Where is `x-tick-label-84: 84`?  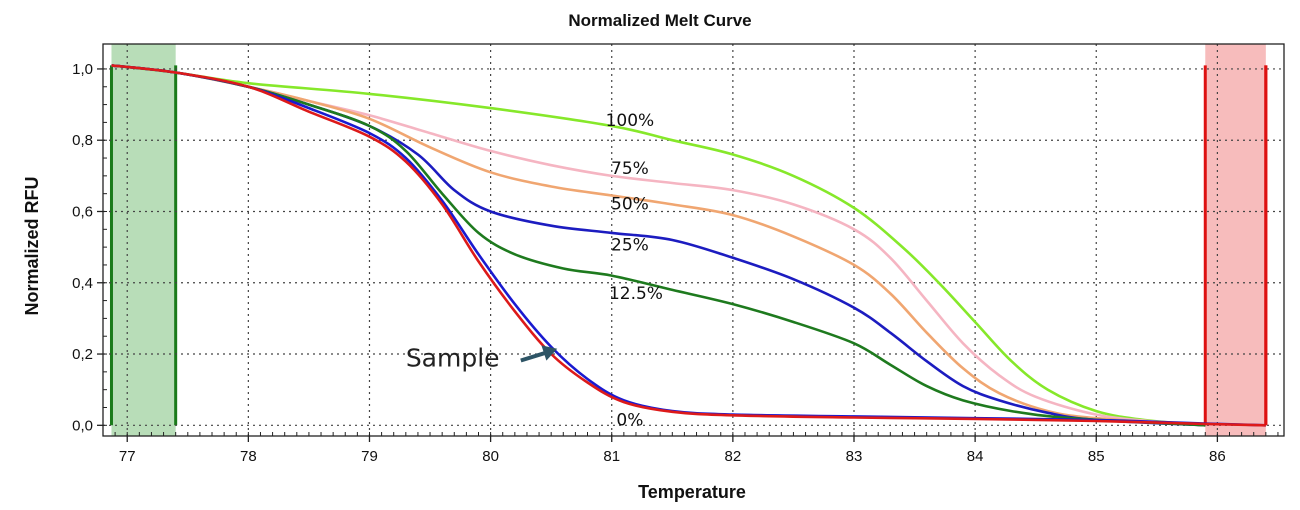 x-tick-label-84: 84 is located at coordinates (975, 456).